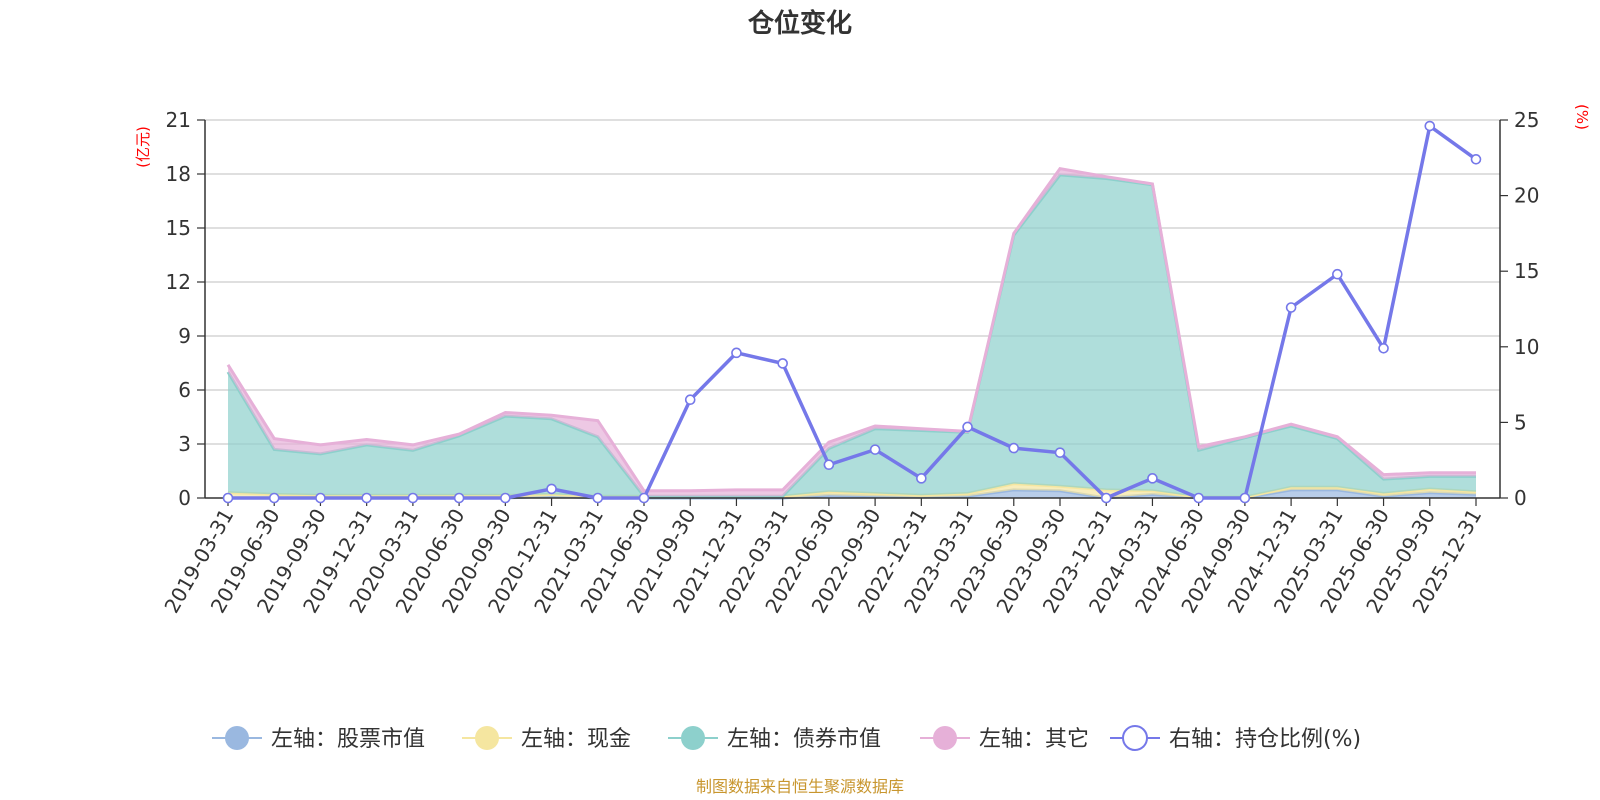 This screenshot has height=800, width=1600. Describe the element at coordinates (178, 282) in the screenshot. I see `left-axis-tick-label: 12` at that location.